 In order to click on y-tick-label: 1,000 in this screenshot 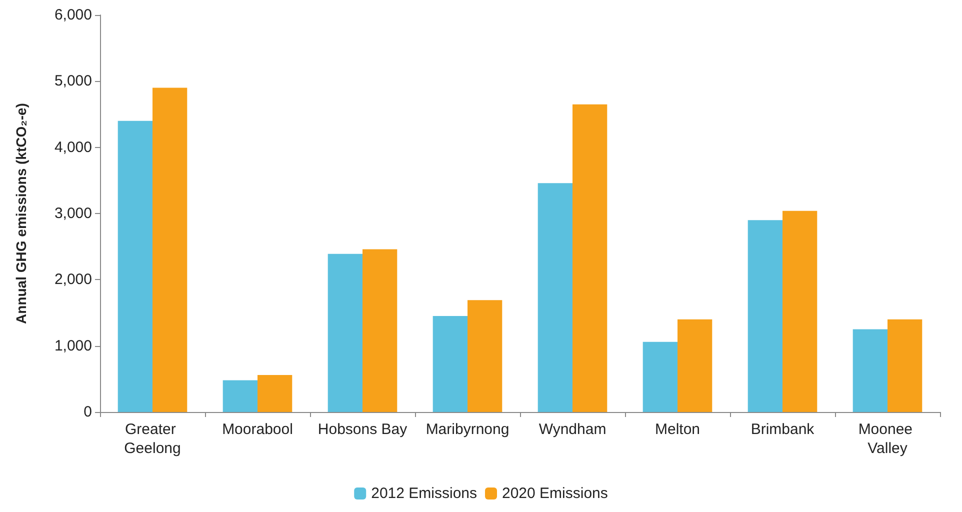, I will do `click(73, 345)`.